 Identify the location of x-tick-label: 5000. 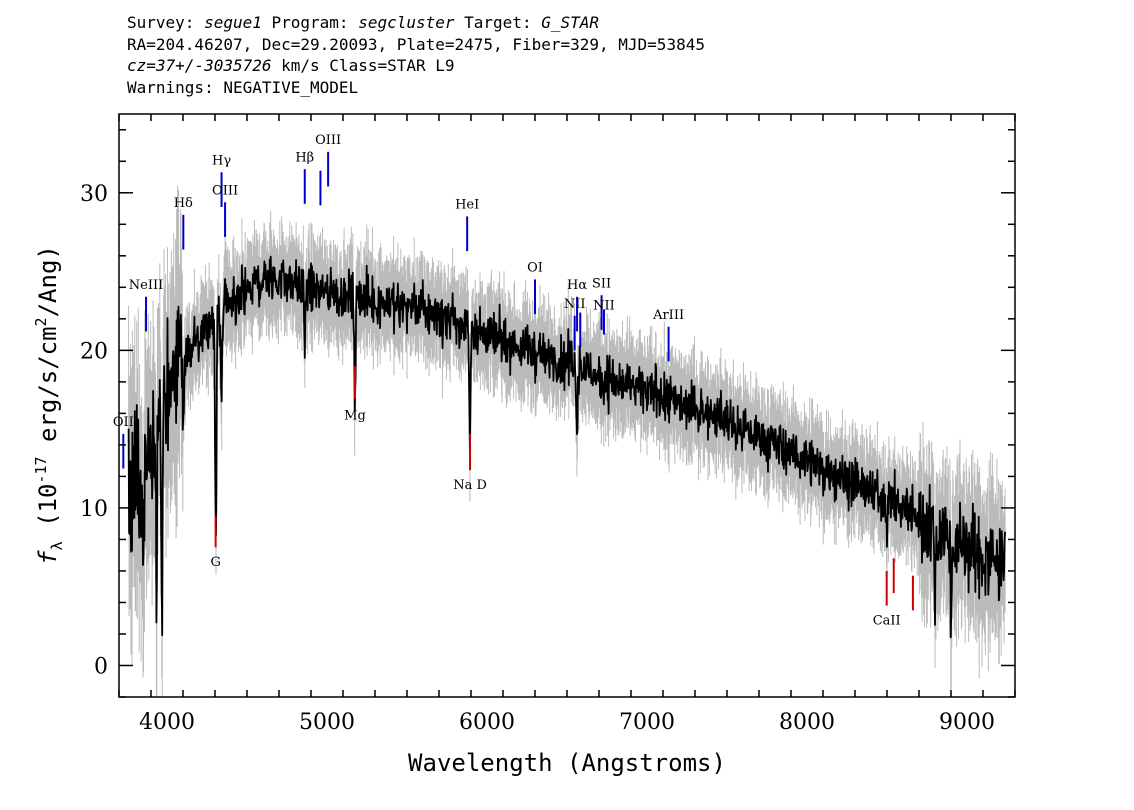
(327, 722).